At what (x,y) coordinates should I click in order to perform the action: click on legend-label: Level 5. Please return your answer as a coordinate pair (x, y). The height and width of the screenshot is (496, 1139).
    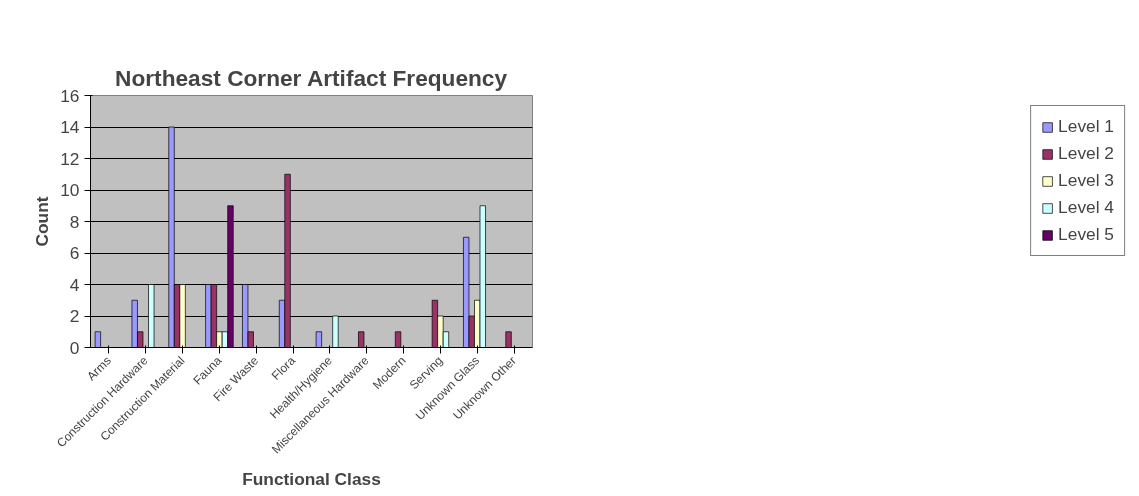
    Looking at the image, I should click on (1086, 234).